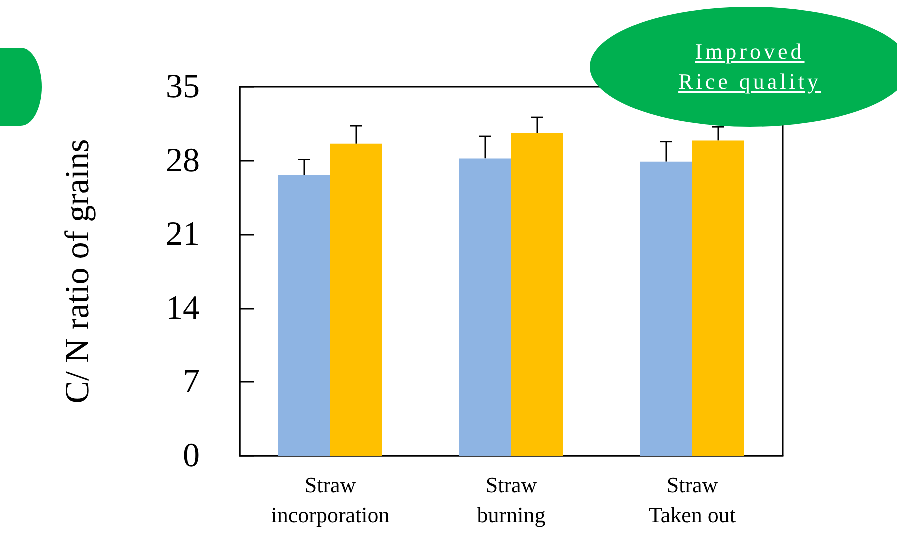  I want to click on y-tick-label: 14, so click(183, 308).